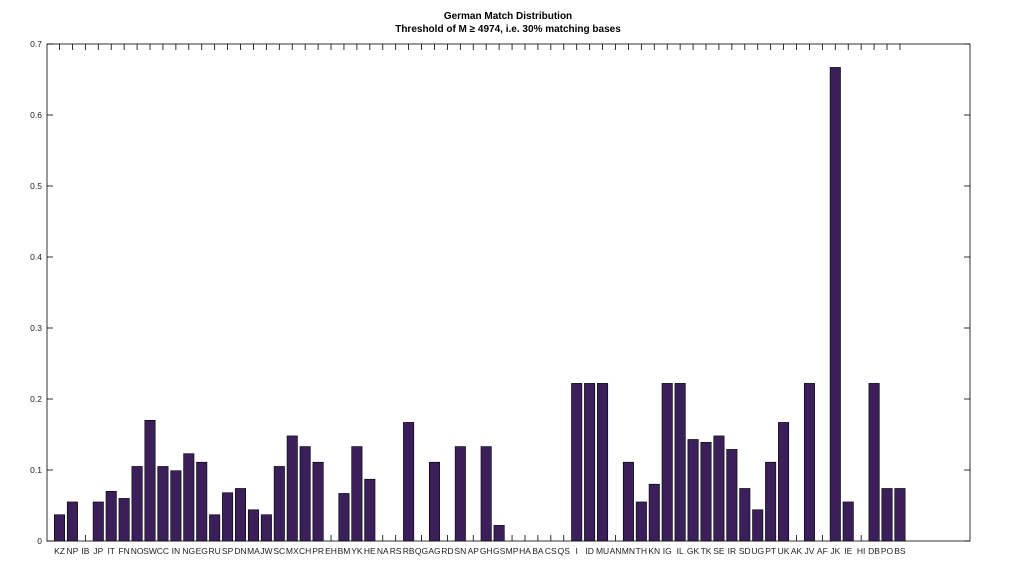 This screenshot has width=1022, height=578. Describe the element at coordinates (39, 541) in the screenshot. I see `y-tick-label: 0` at that location.